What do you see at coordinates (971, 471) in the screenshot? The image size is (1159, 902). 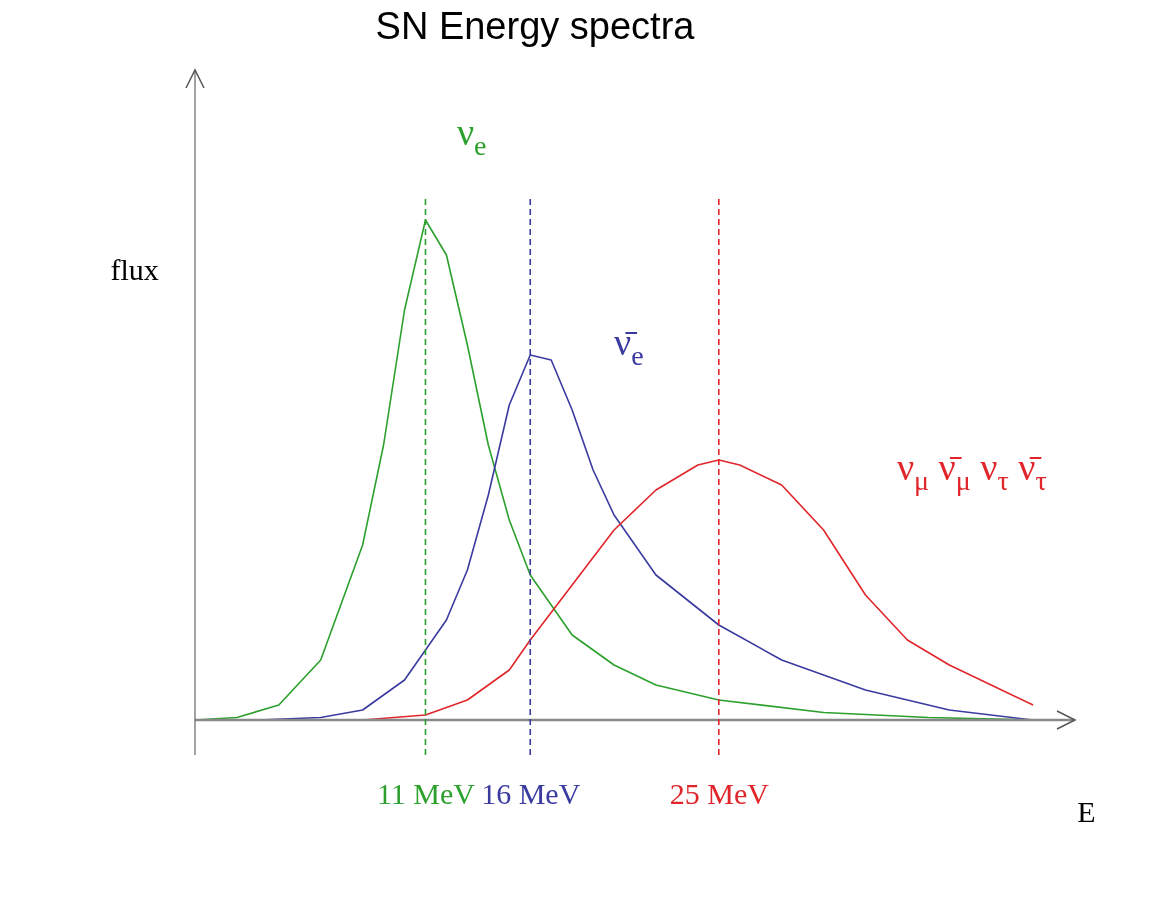 I see `text: ν$_{μ}$ ν̄$_{μ}$ ν$_{τ}$ ν̄$_{τ}$` at bounding box center [971, 471].